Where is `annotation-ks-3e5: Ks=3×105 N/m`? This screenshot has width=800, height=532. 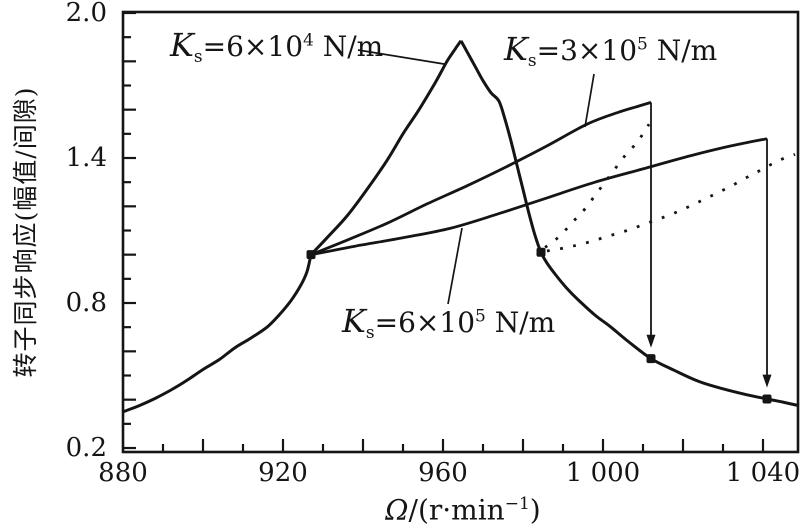 annotation-ks-3e5: Ks=3×105 N/m is located at coordinates (611, 50).